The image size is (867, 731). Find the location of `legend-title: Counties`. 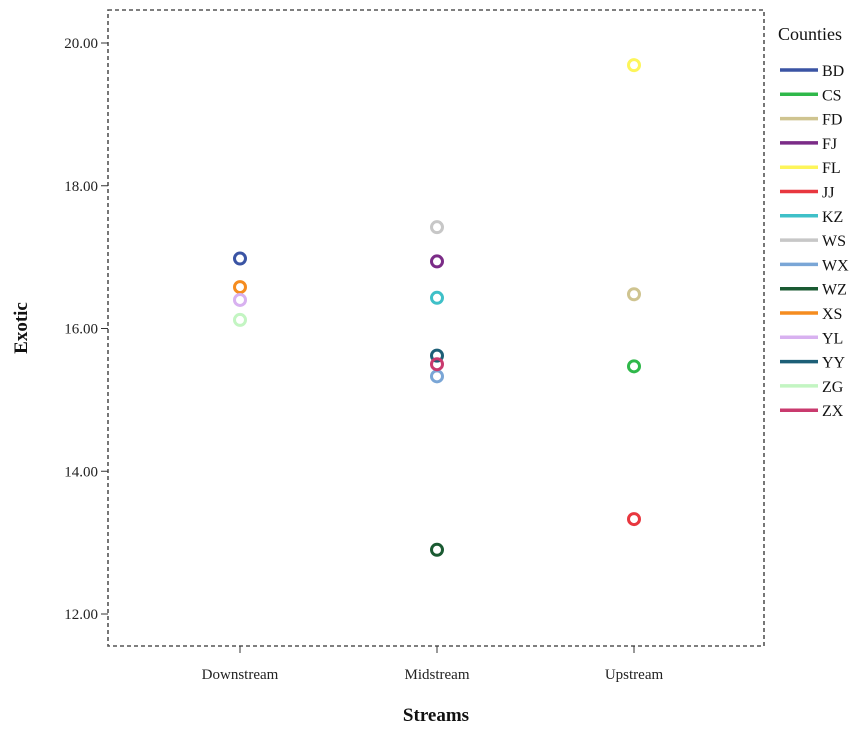

legend-title: Counties is located at coordinates (810, 34).